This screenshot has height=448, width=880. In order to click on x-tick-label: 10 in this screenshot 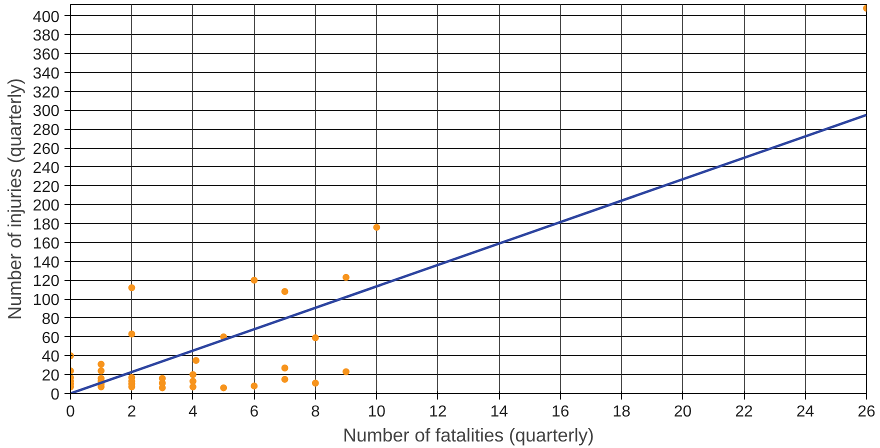, I will do `click(377, 412)`.